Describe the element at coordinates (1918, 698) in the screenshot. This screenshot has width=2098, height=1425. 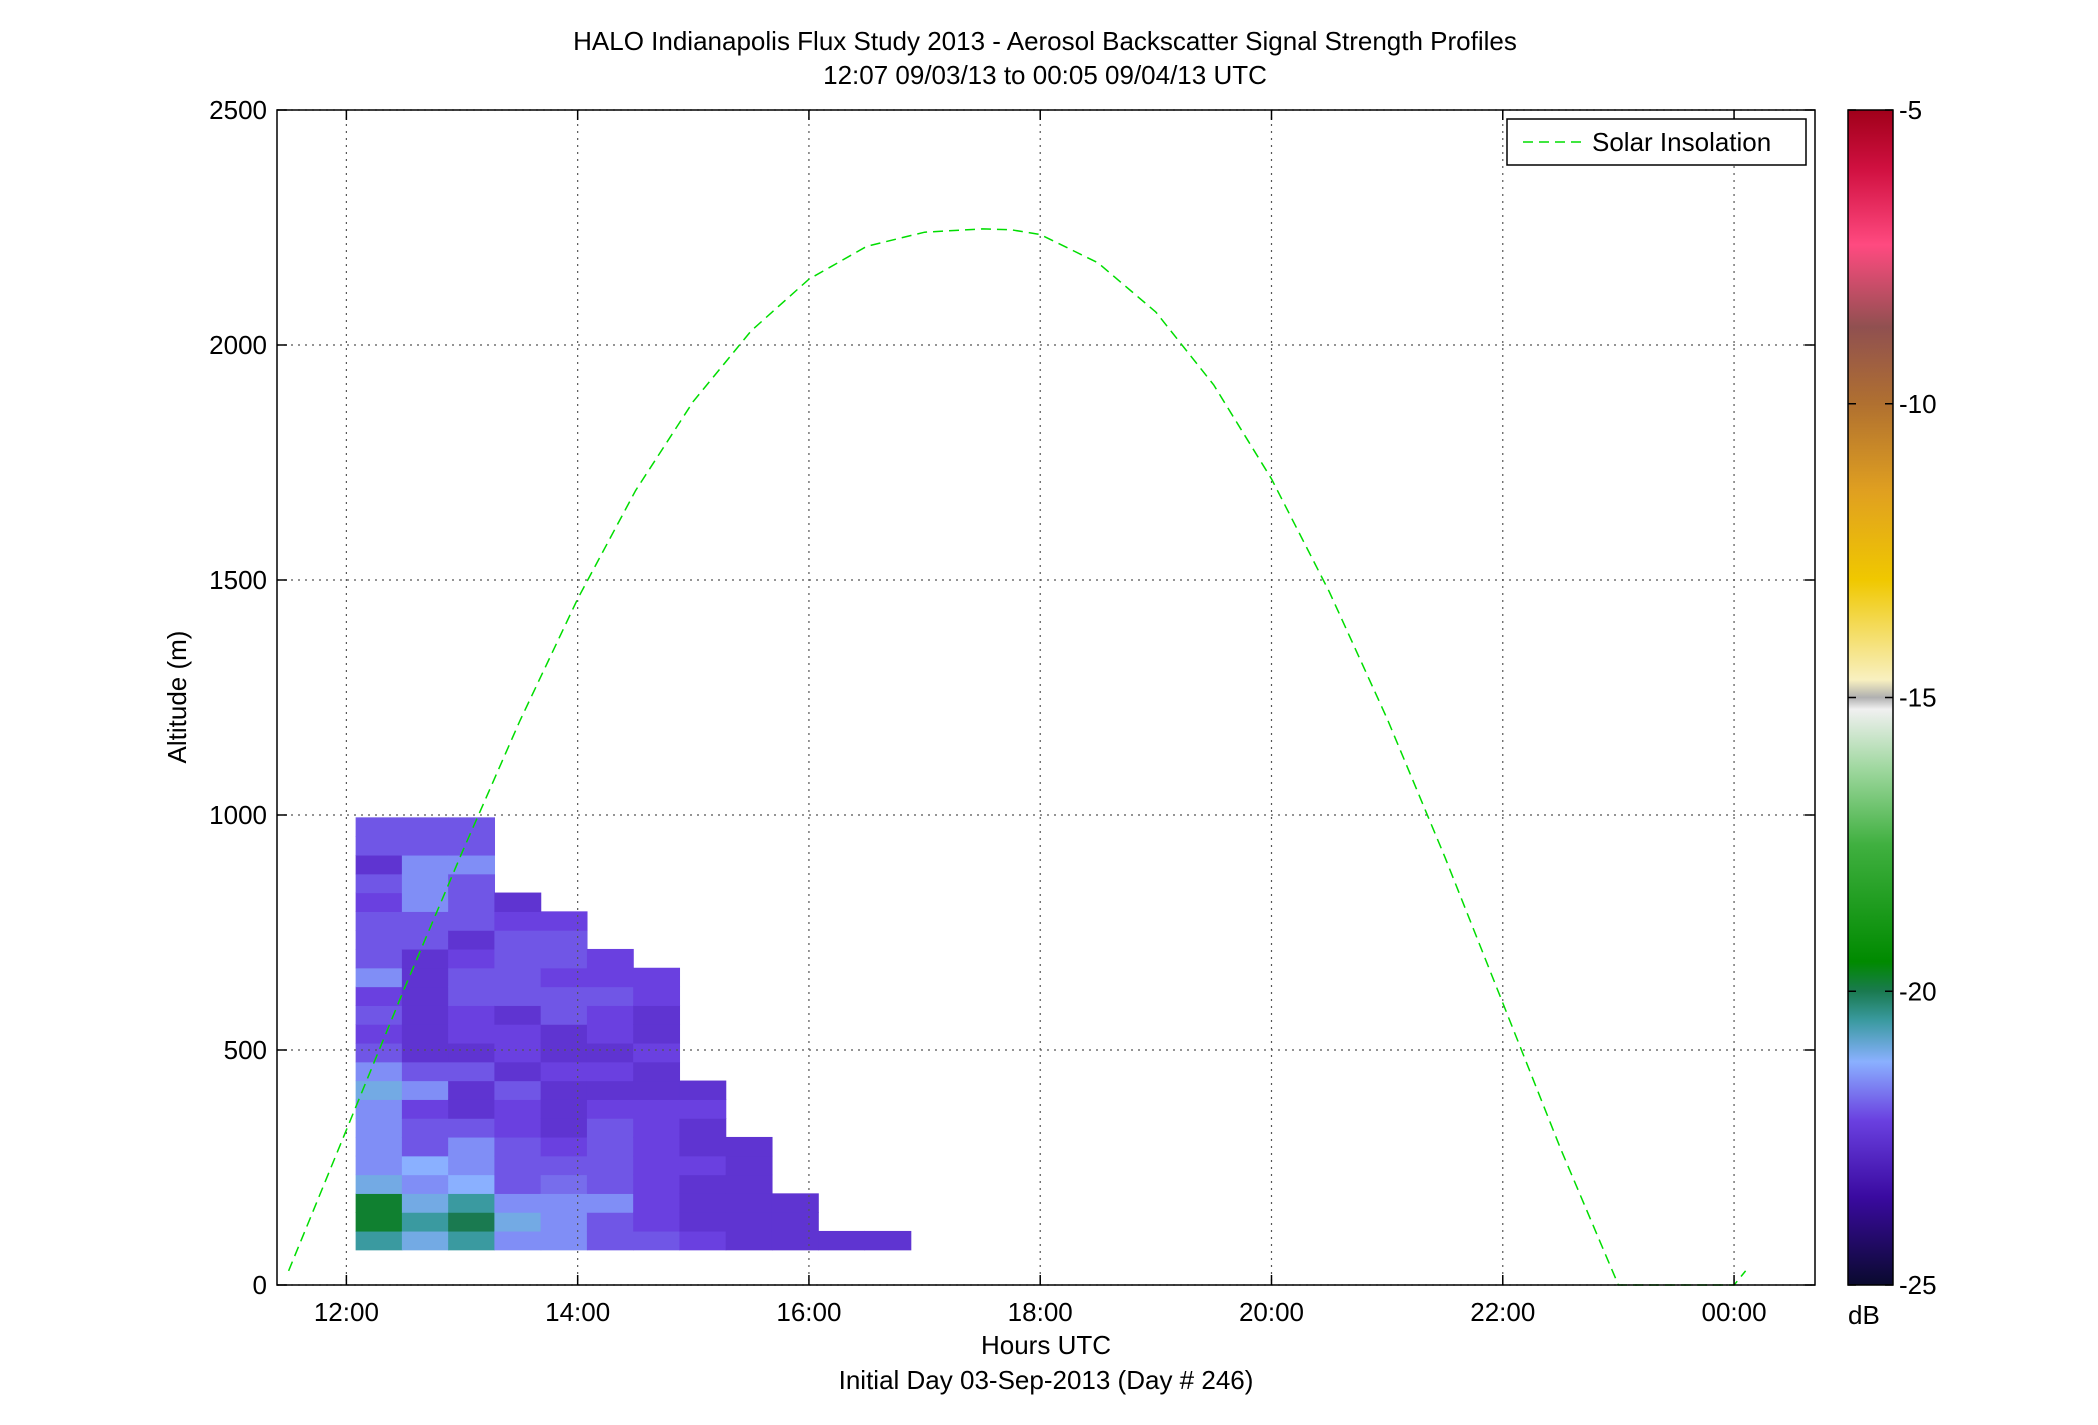
I see `colorbar-tick-label: -15` at that location.